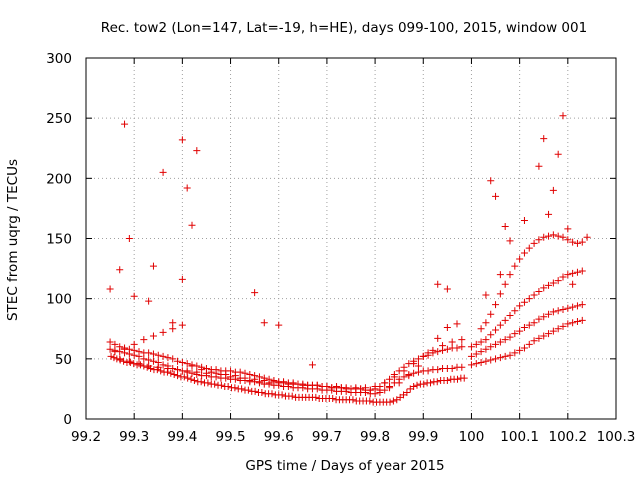 This screenshot has height=480, width=640. I want to click on y-axis-label: STEC from uqrg / TECUs, so click(13, 240).